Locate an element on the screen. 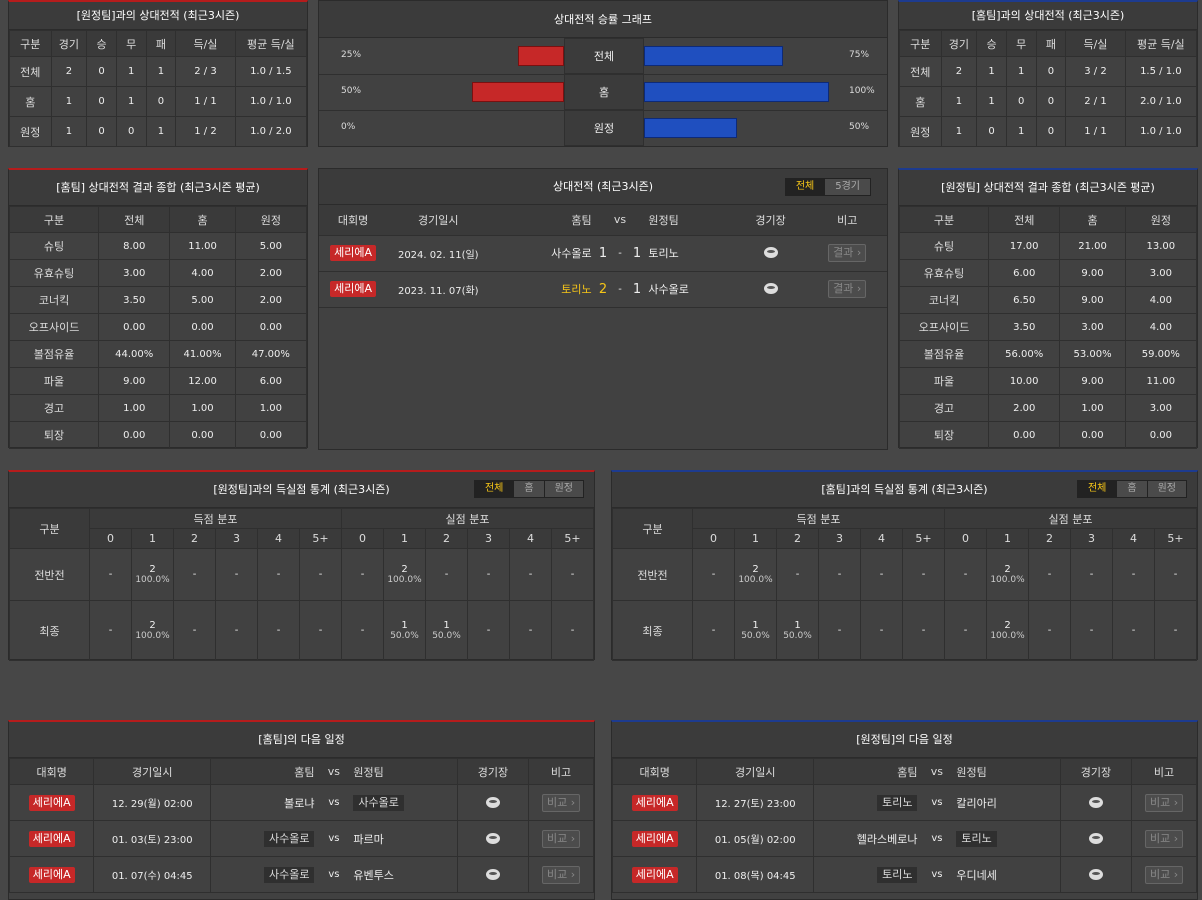  cell-count: 1 is located at coordinates (755, 625).